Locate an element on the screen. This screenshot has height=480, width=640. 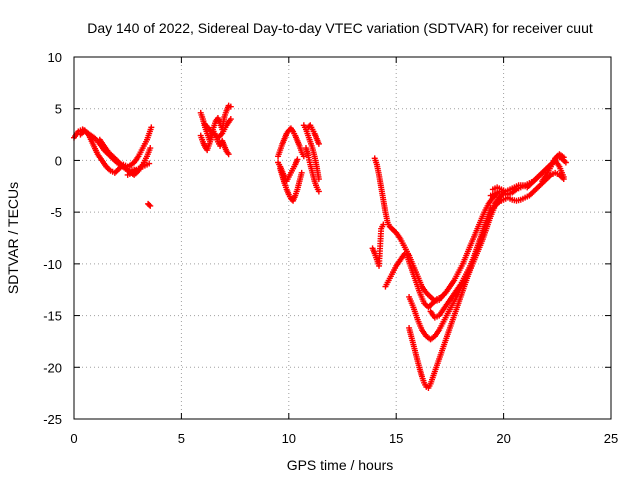
x-tick-label: 10 is located at coordinates (289, 438).